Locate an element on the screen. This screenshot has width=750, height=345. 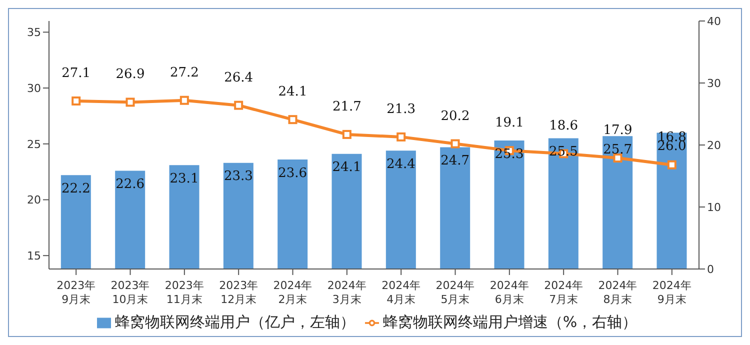
data-label: 24.7 is located at coordinates (455, 160).